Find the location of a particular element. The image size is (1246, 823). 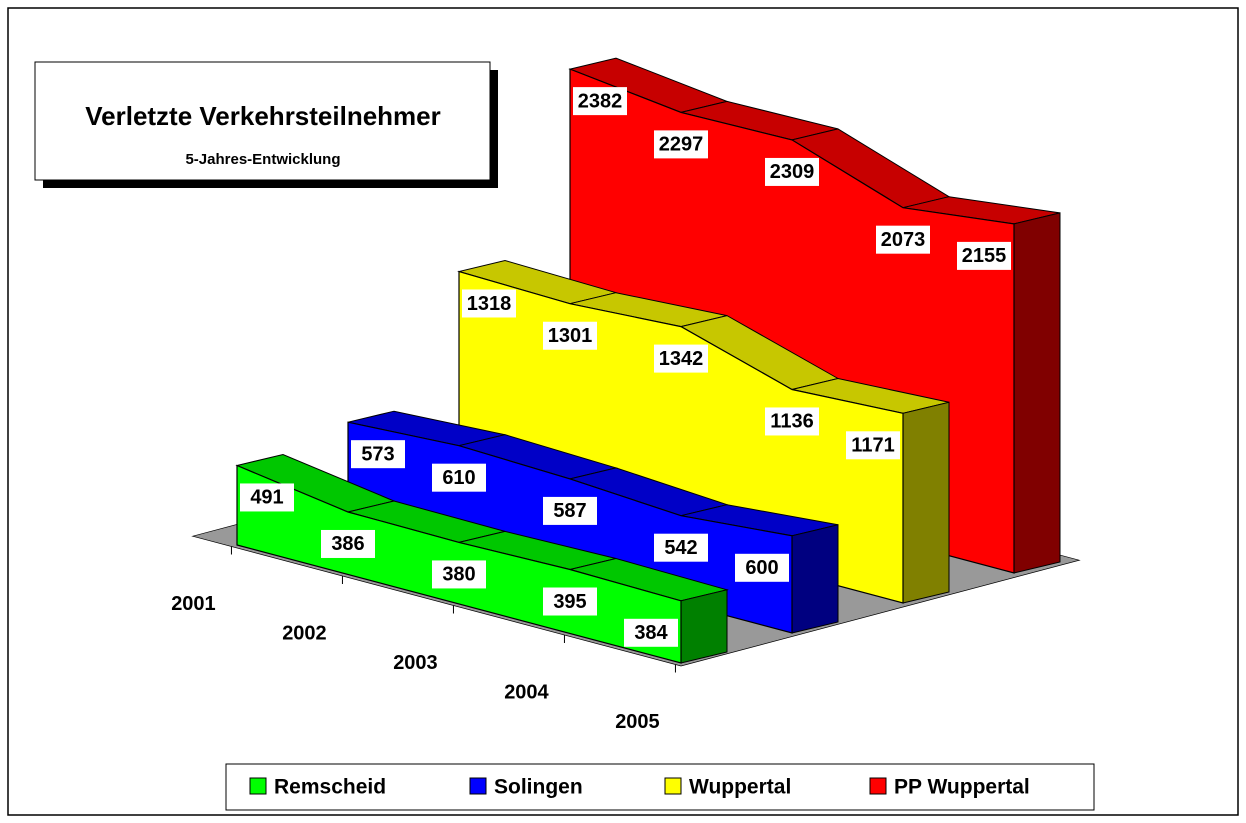

data-label: 573 is located at coordinates (377, 454).